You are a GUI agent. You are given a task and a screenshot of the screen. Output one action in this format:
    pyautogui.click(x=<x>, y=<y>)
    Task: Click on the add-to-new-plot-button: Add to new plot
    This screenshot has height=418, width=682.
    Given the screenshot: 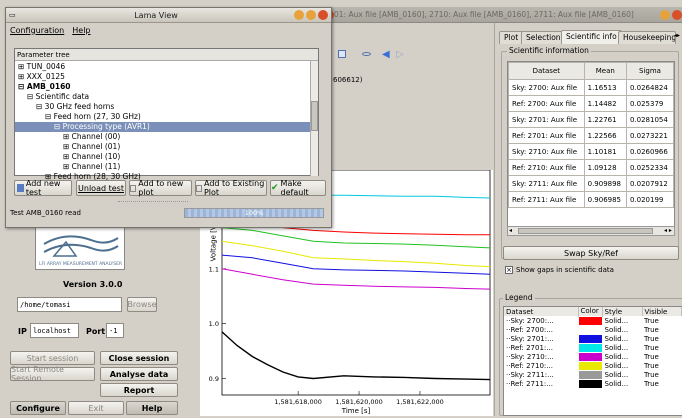 What is the action you would take?
    pyautogui.click(x=160, y=188)
    